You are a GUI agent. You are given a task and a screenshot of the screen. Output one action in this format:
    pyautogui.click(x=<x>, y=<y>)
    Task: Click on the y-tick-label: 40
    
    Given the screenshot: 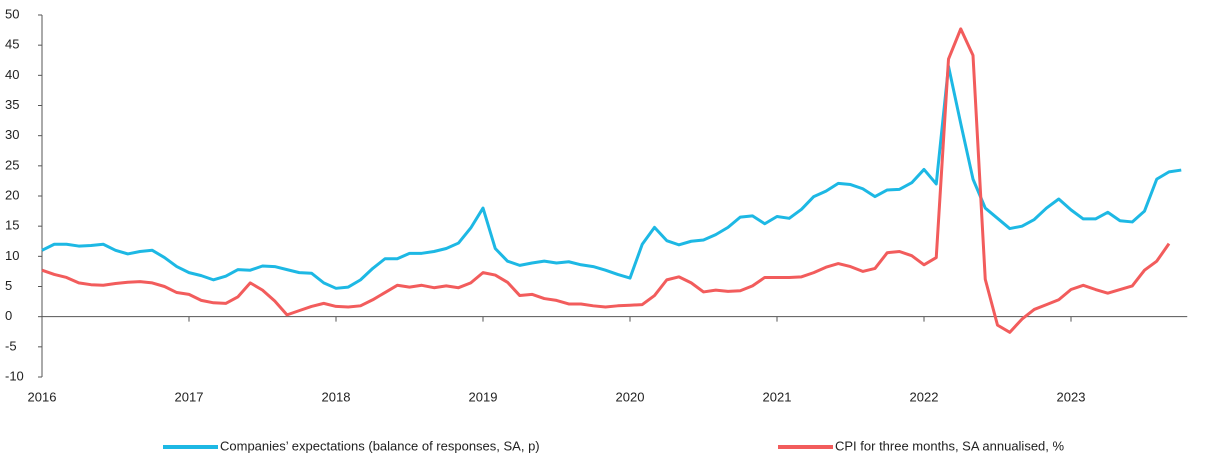 What is the action you would take?
    pyautogui.click(x=12, y=74)
    